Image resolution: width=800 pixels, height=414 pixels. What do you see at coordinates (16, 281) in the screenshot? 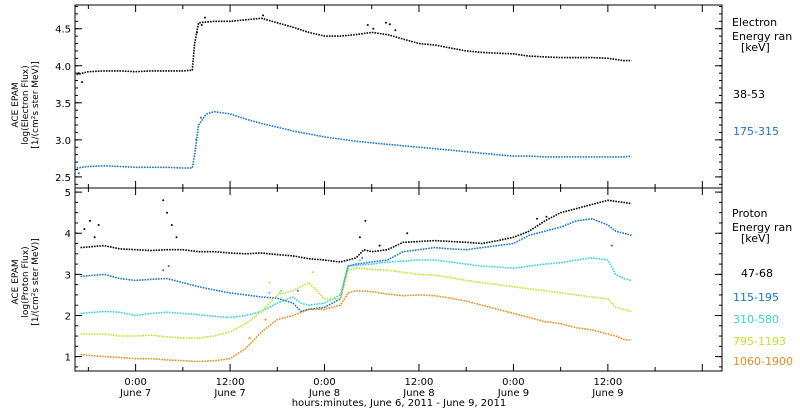
I see `proton-ylabel-line-1: ACE EPAM` at bounding box center [16, 281].